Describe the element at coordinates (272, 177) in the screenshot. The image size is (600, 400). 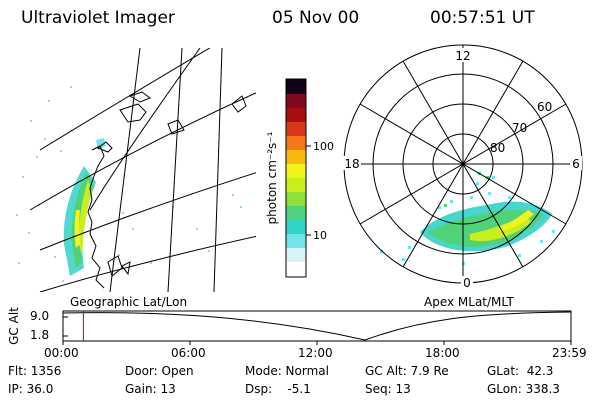
I see `colorbar-units-label: photon cm⁻²s⁻¹` at that location.